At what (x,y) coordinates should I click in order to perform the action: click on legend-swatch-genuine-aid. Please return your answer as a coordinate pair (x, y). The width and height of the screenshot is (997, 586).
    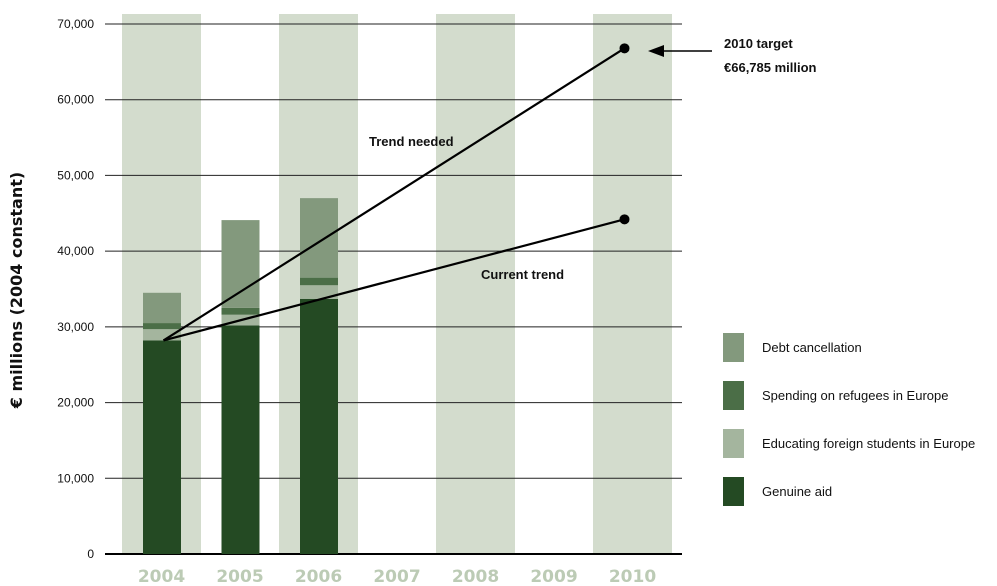
    Looking at the image, I should click on (733, 491).